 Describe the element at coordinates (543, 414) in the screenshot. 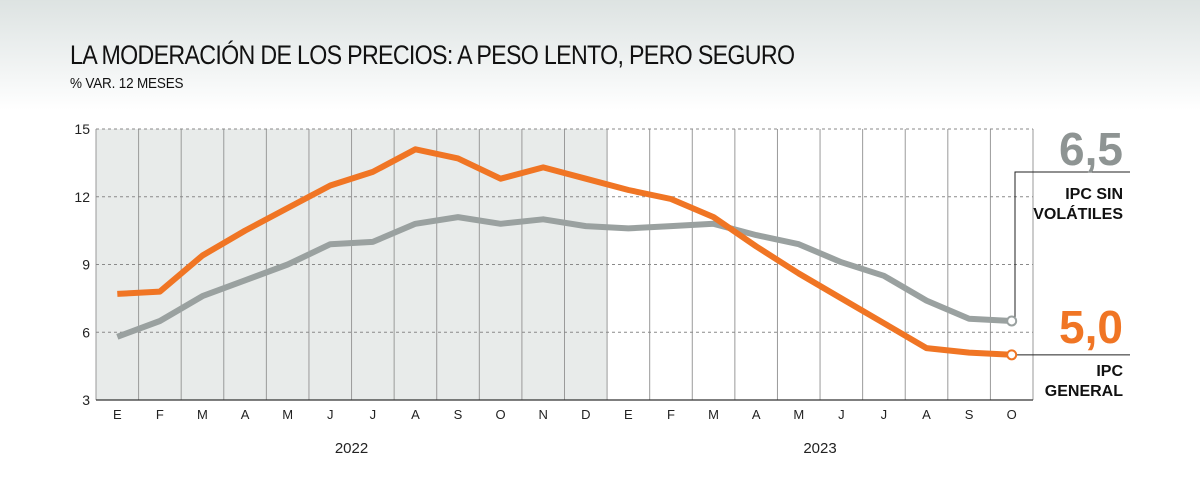

I see `x-tick-label: N` at that location.